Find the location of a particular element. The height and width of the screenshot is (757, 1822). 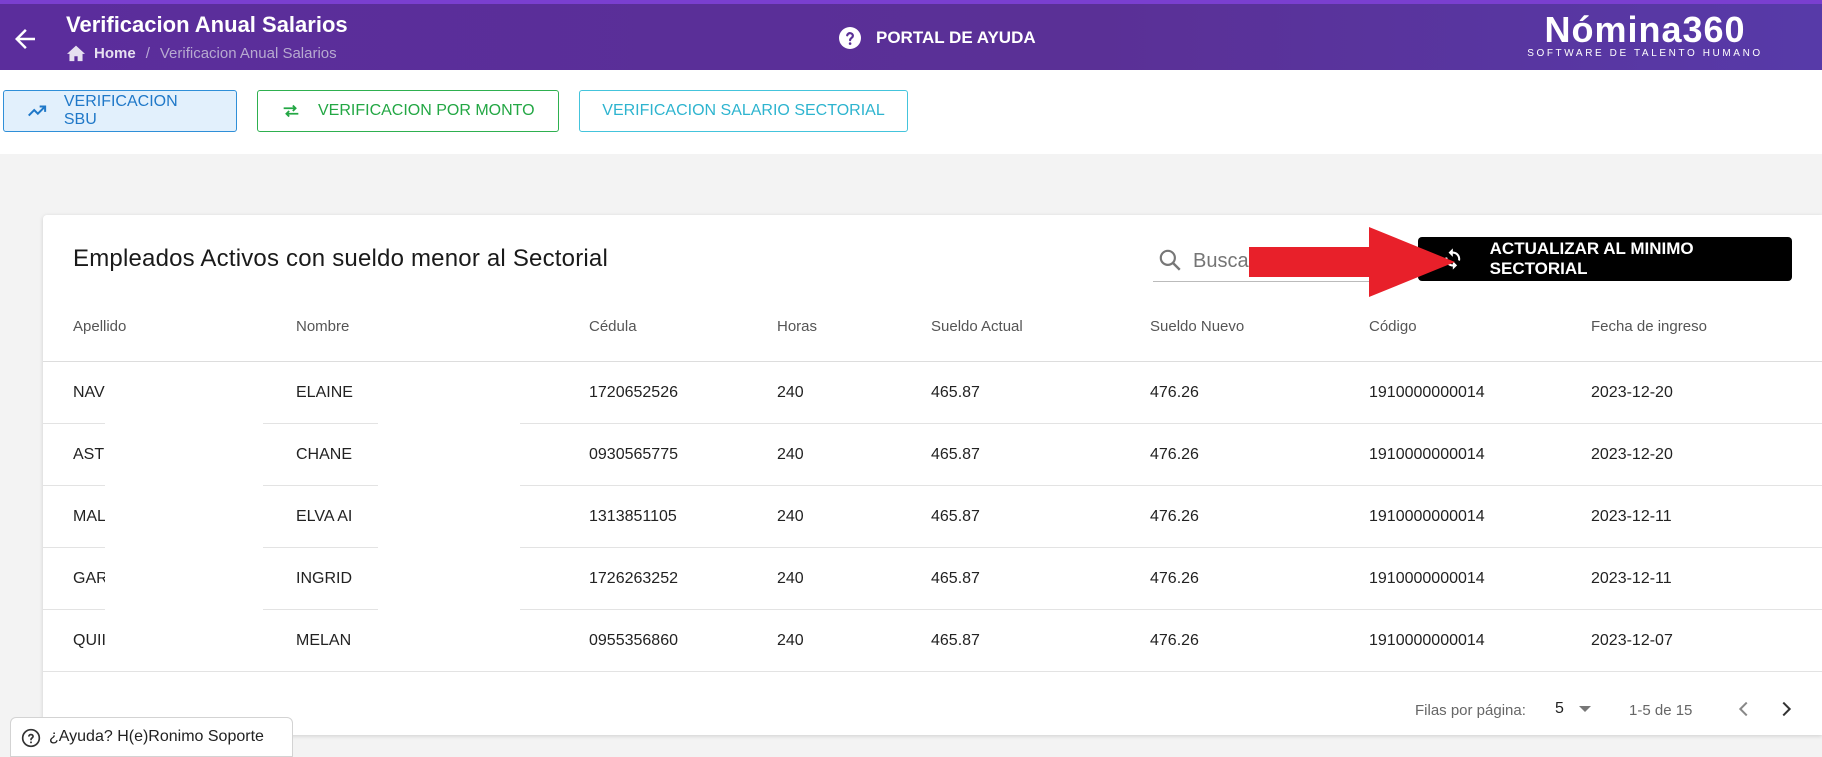

chevron-right-icon is located at coordinates (1786, 709).